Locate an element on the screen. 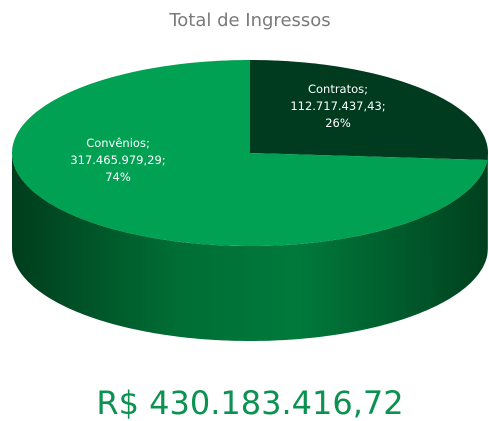  label-value: 112.717.437,43 is located at coordinates (335, 106).